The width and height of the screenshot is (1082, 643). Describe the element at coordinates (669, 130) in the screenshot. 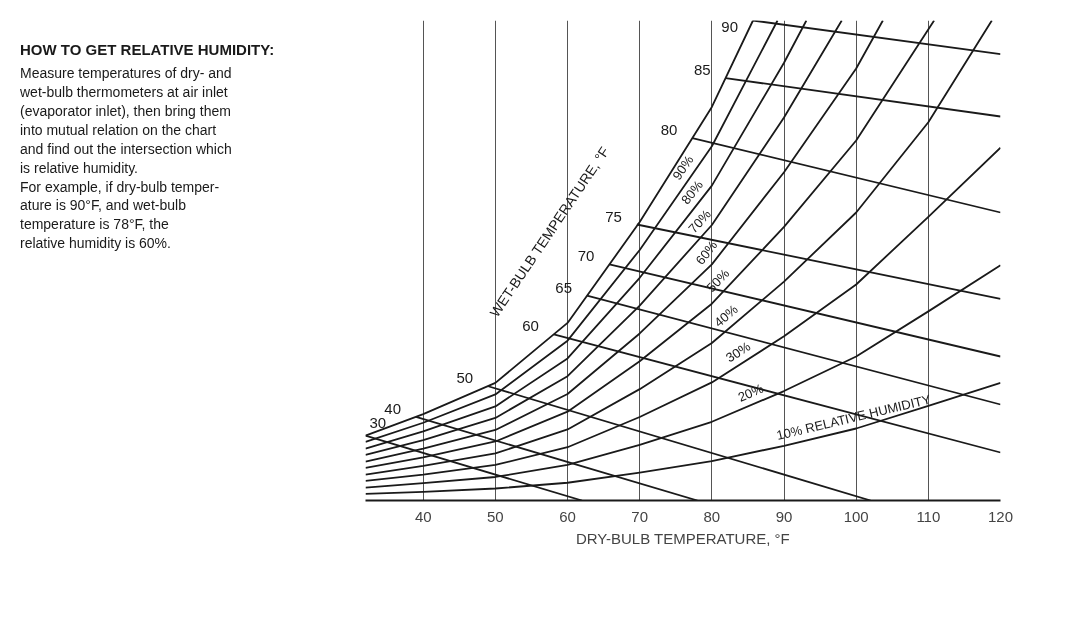

I see `series-label: 80` at that location.